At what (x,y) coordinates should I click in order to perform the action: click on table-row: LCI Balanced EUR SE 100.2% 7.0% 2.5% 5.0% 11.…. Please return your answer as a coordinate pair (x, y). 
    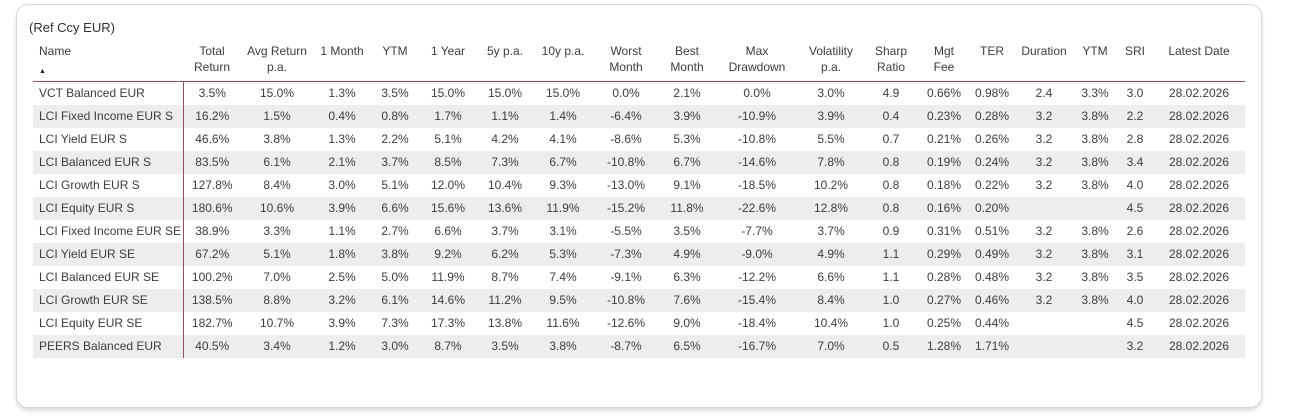
    Looking at the image, I should click on (639, 277).